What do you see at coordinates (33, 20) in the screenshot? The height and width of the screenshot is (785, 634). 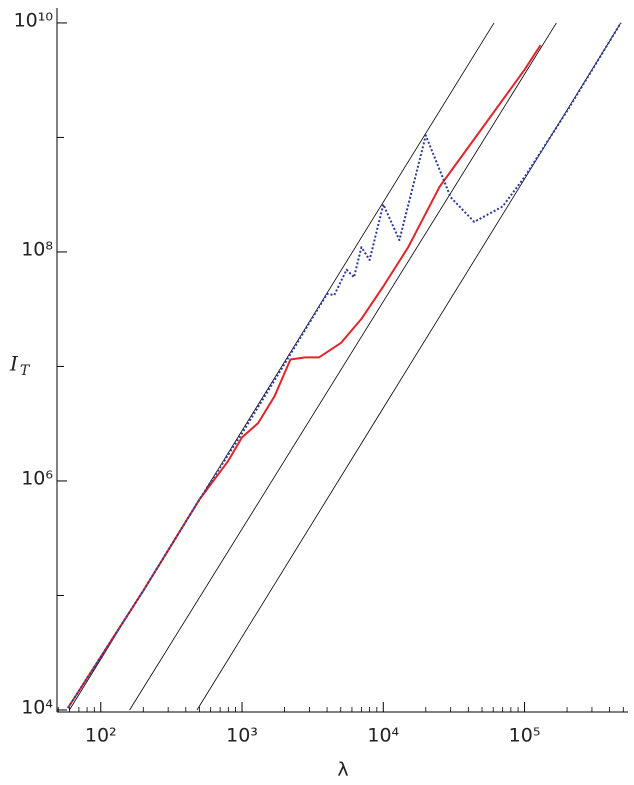 I see `y-tick-label: 10¹⁰` at bounding box center [33, 20].